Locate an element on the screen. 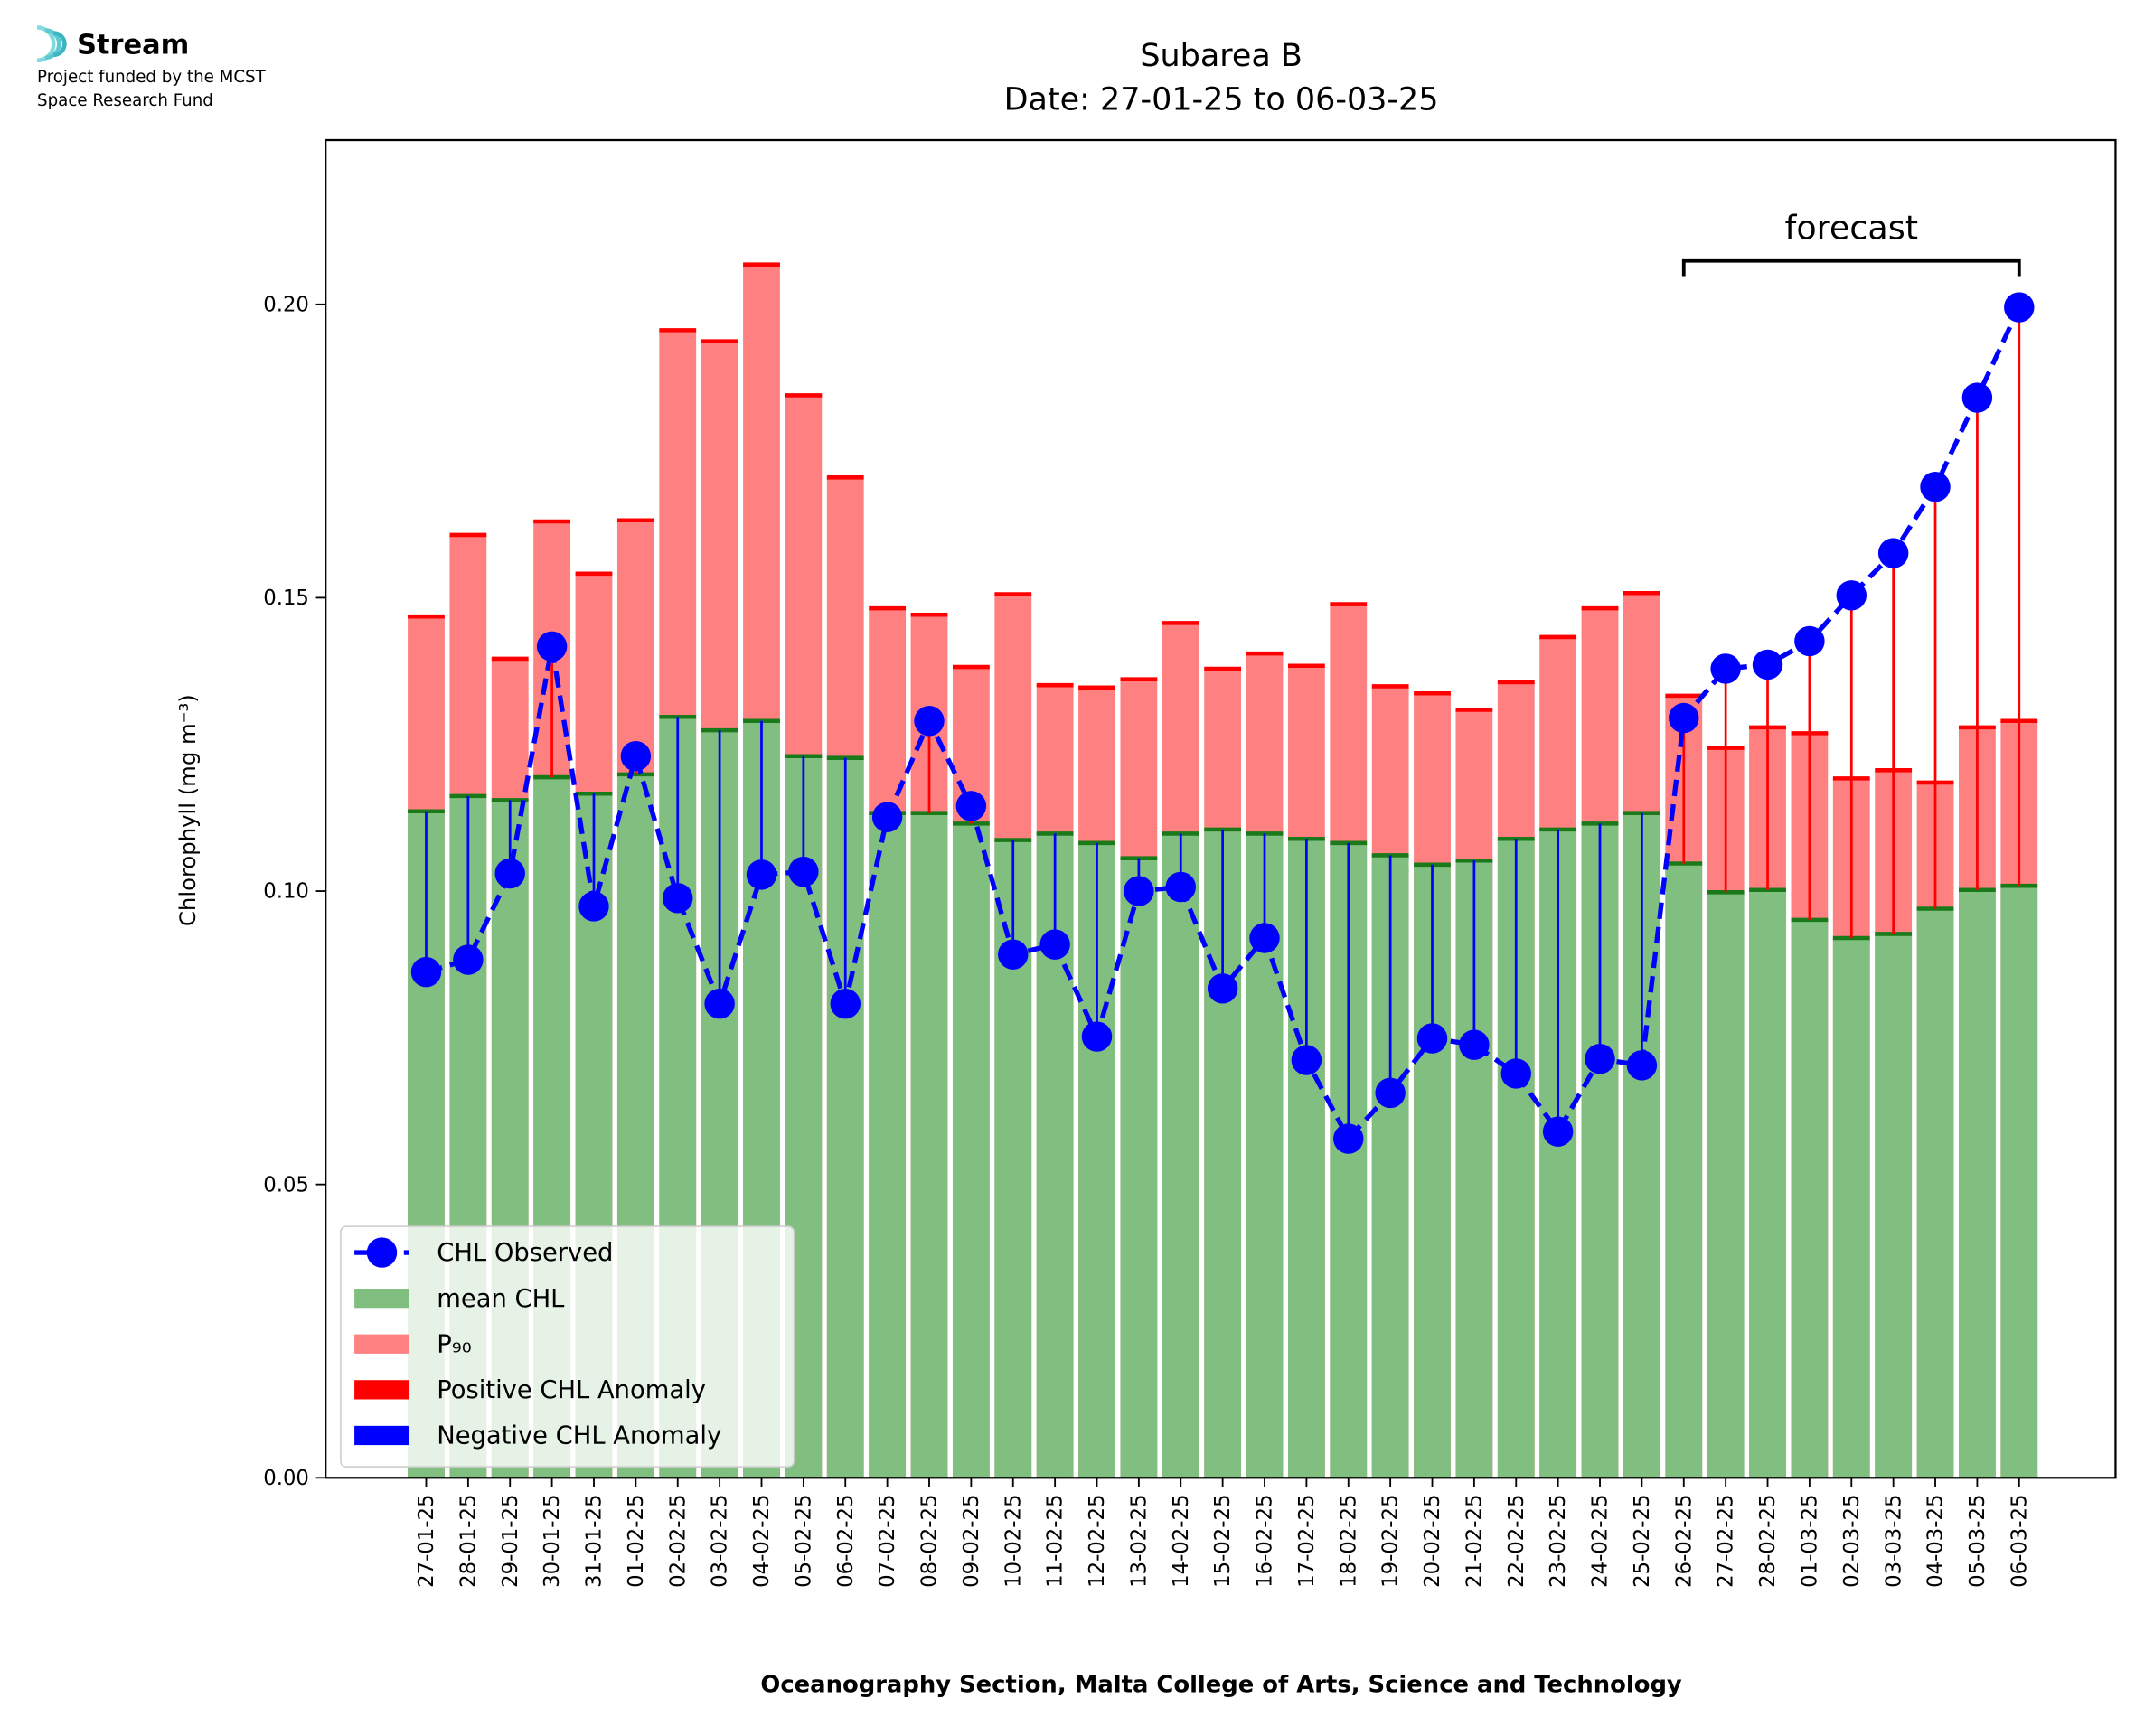 Image resolution: width=2154 pixels, height=1736 pixels. x-tick-label: 17-02-25 is located at coordinates (1307, 1542).